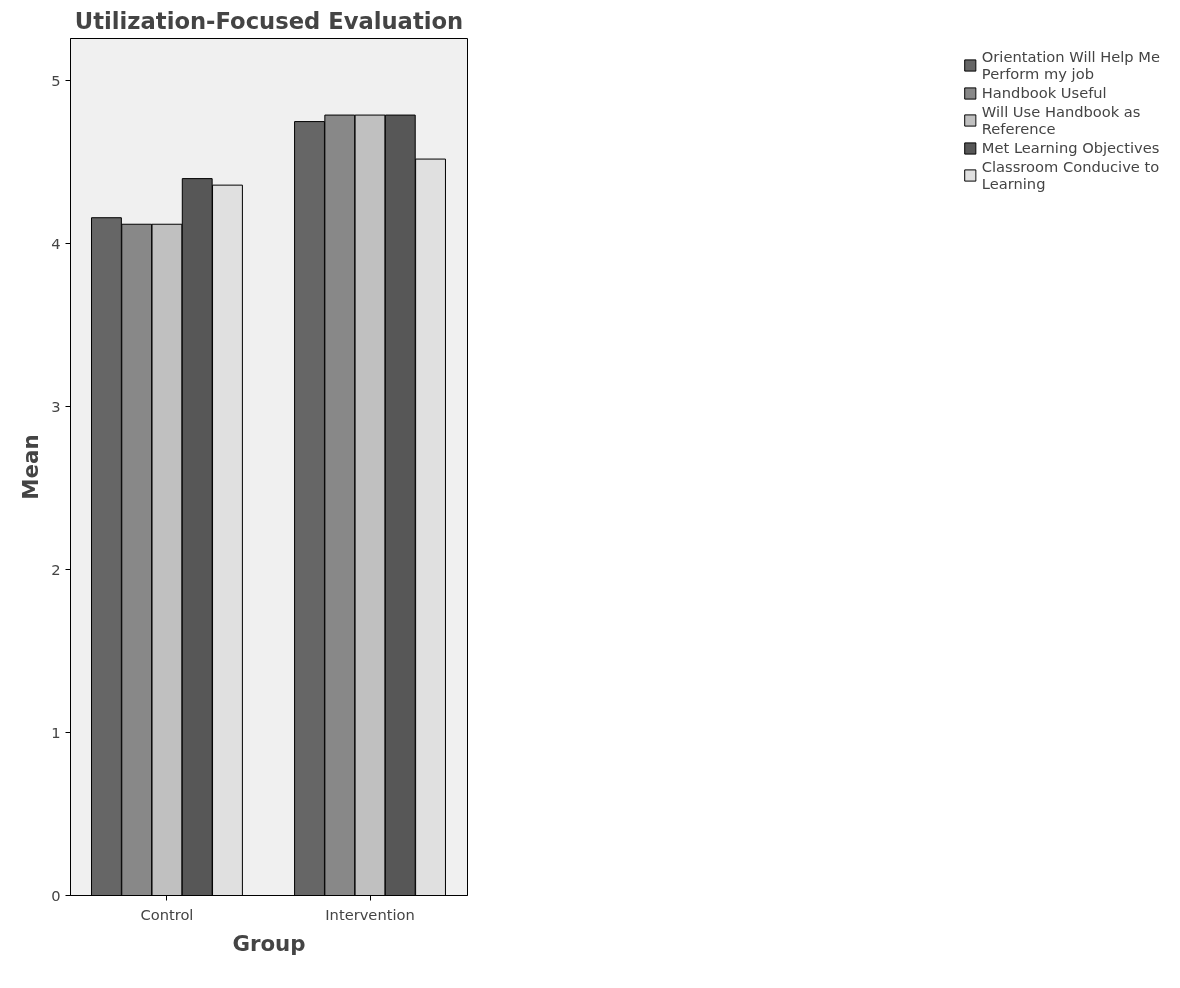  Describe the element at coordinates (56, 895) in the screenshot. I see `y-tick-label: 0` at that location.